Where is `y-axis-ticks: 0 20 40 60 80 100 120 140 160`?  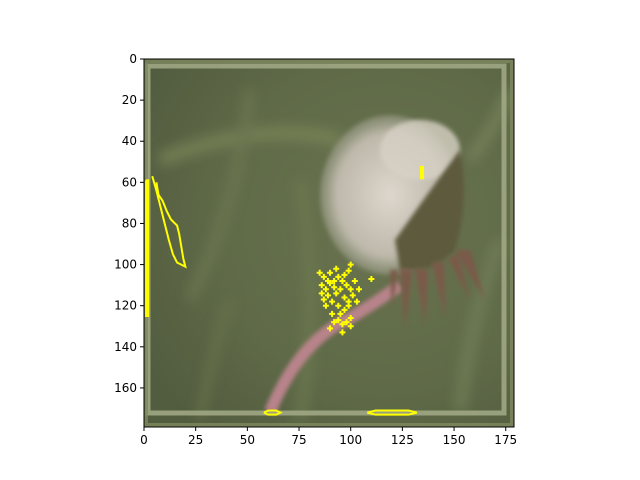 y-axis-ticks: 0 20 40 60 80 100 120 140 160 is located at coordinates (129, 223).